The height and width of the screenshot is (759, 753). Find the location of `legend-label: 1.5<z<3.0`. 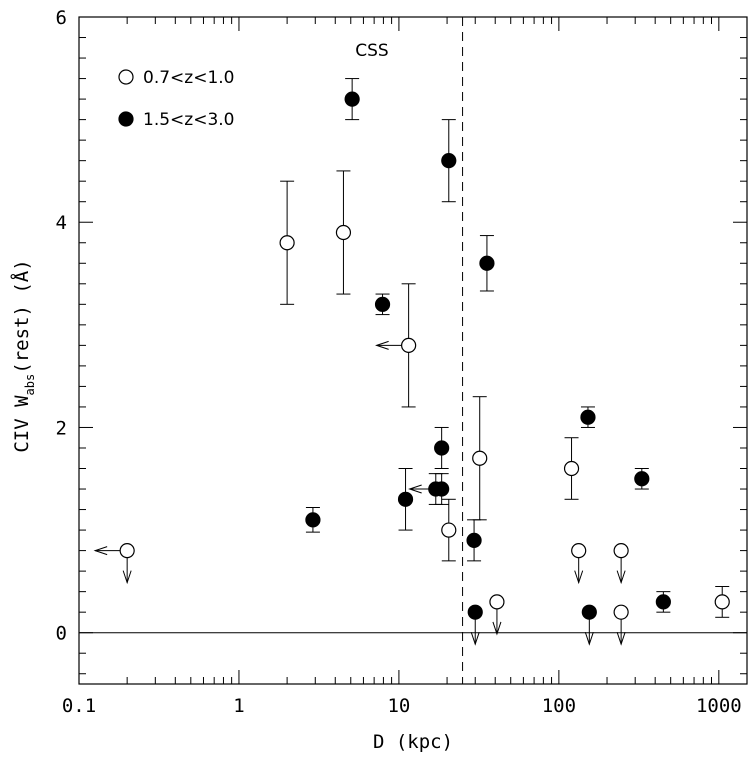

legend-label: 1.5<z<3.0 is located at coordinates (188, 120).